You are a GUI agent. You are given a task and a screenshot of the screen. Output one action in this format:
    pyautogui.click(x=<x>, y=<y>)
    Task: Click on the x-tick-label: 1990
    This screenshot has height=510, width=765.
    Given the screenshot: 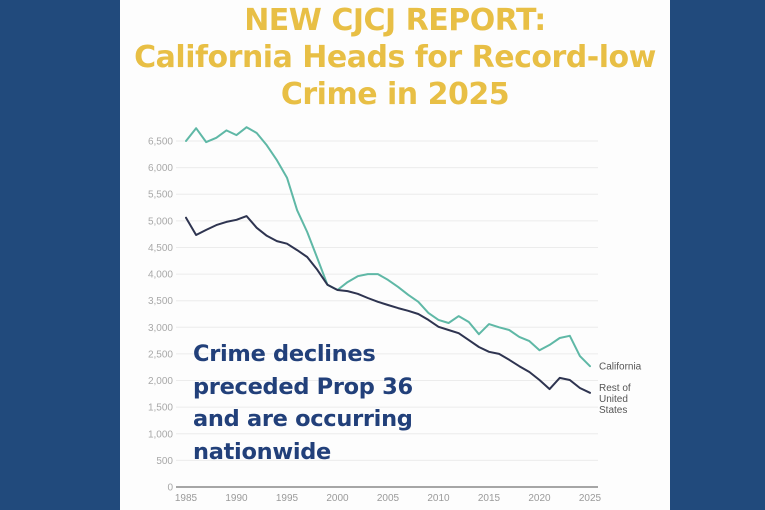 What is the action you would take?
    pyautogui.click(x=236, y=498)
    